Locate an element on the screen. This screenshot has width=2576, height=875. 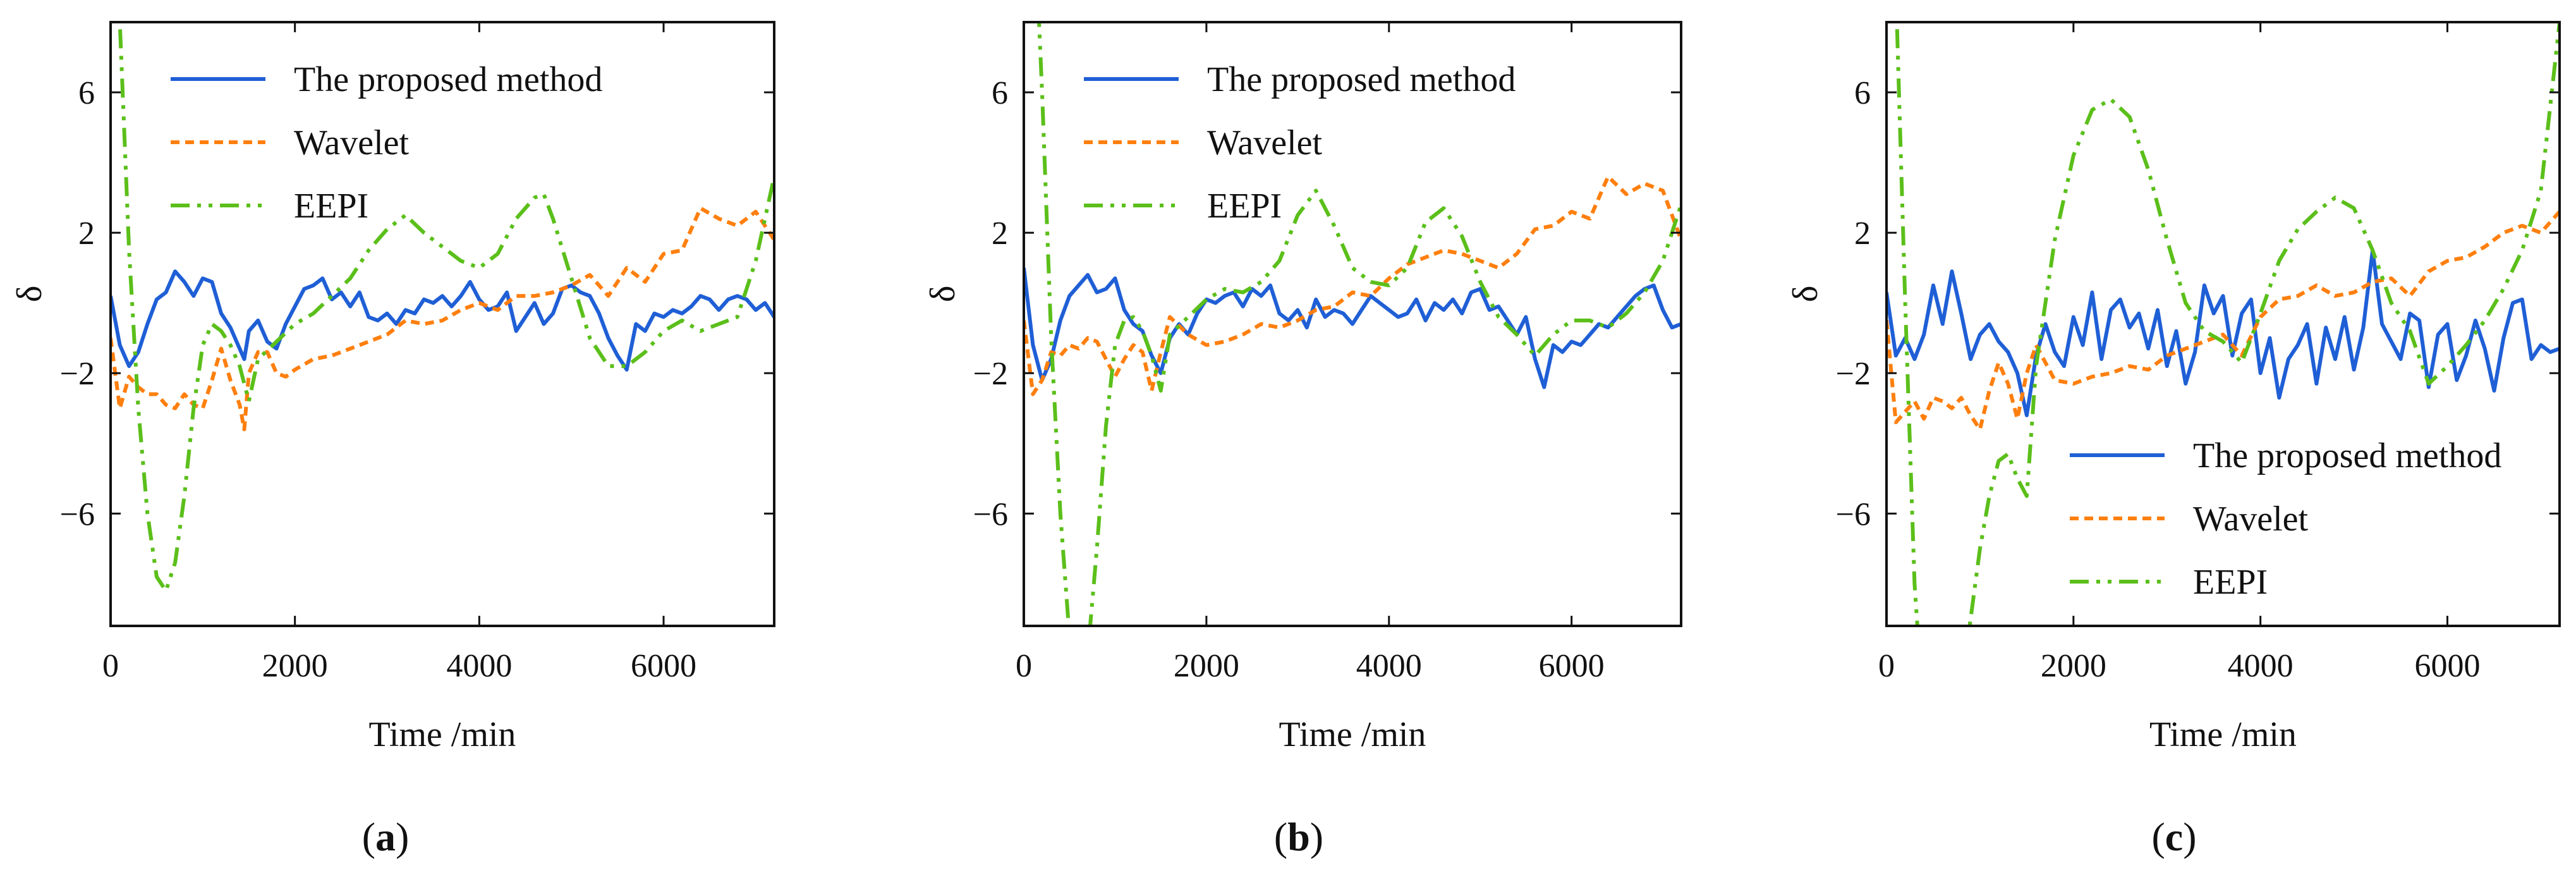
panel-label-letter: a is located at coordinates (385, 836).